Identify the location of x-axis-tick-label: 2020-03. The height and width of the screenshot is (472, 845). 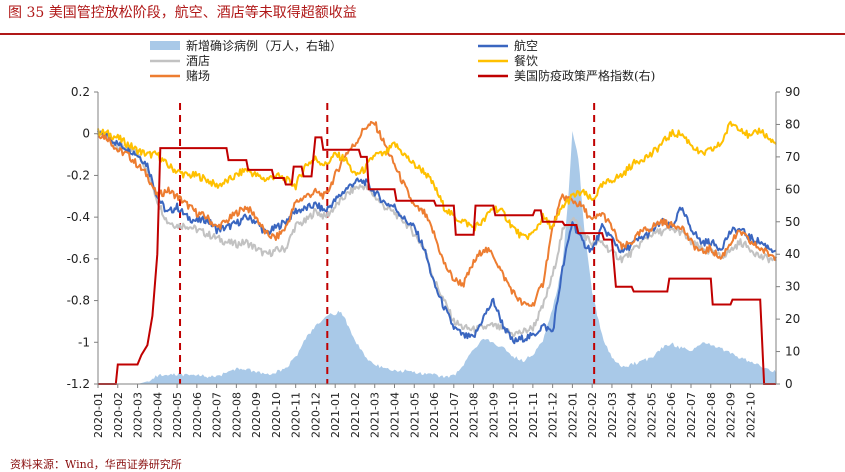
(138, 415).